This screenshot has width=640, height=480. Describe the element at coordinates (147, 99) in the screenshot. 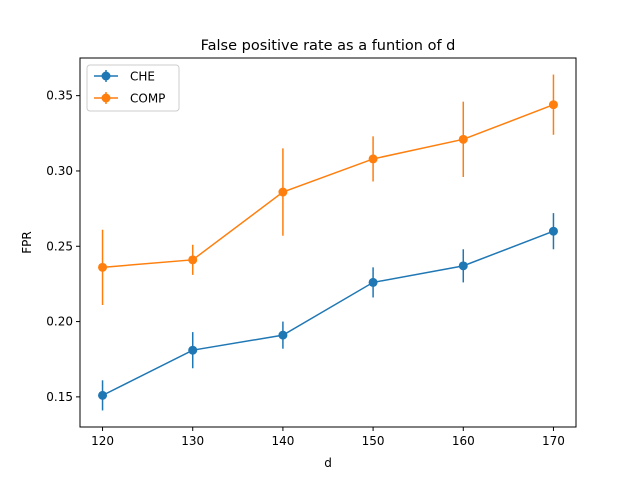

I see `legend-label-comp: COMP` at that location.